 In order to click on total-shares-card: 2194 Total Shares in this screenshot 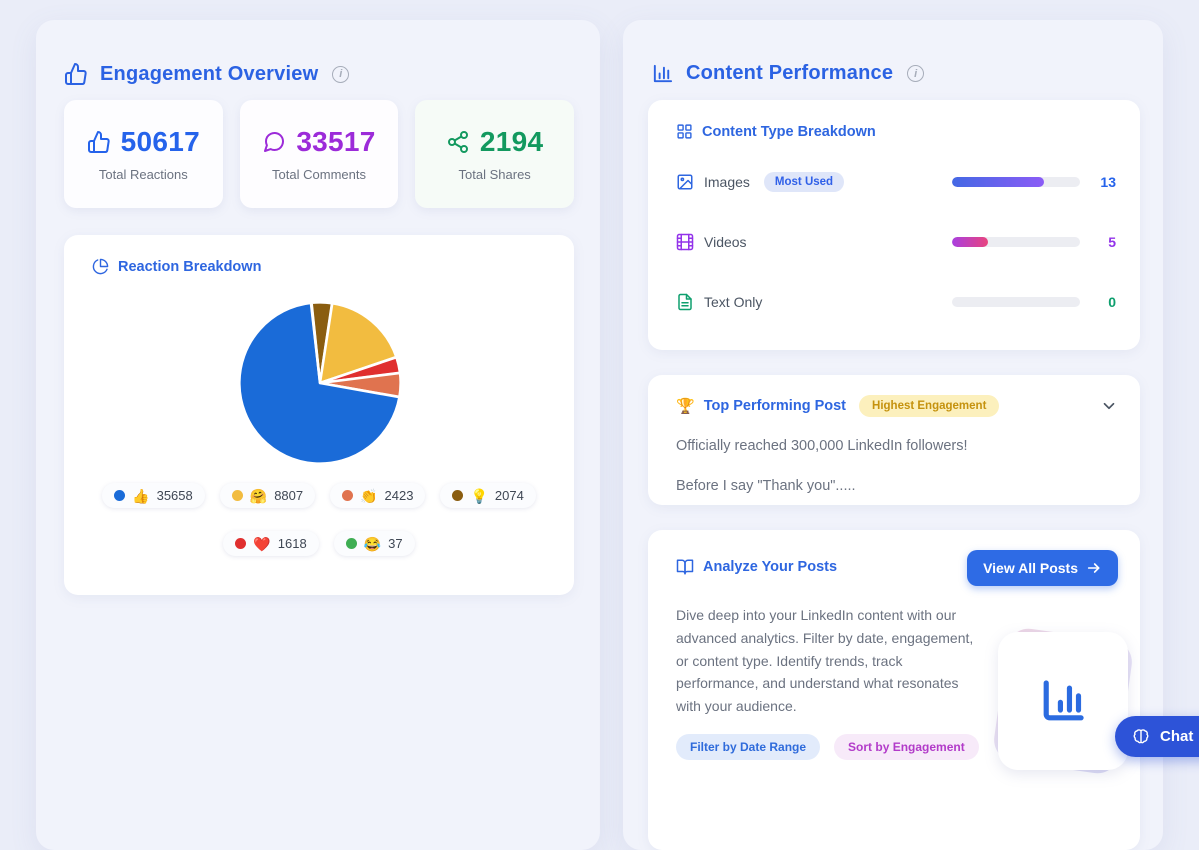, I will do `click(495, 154)`.